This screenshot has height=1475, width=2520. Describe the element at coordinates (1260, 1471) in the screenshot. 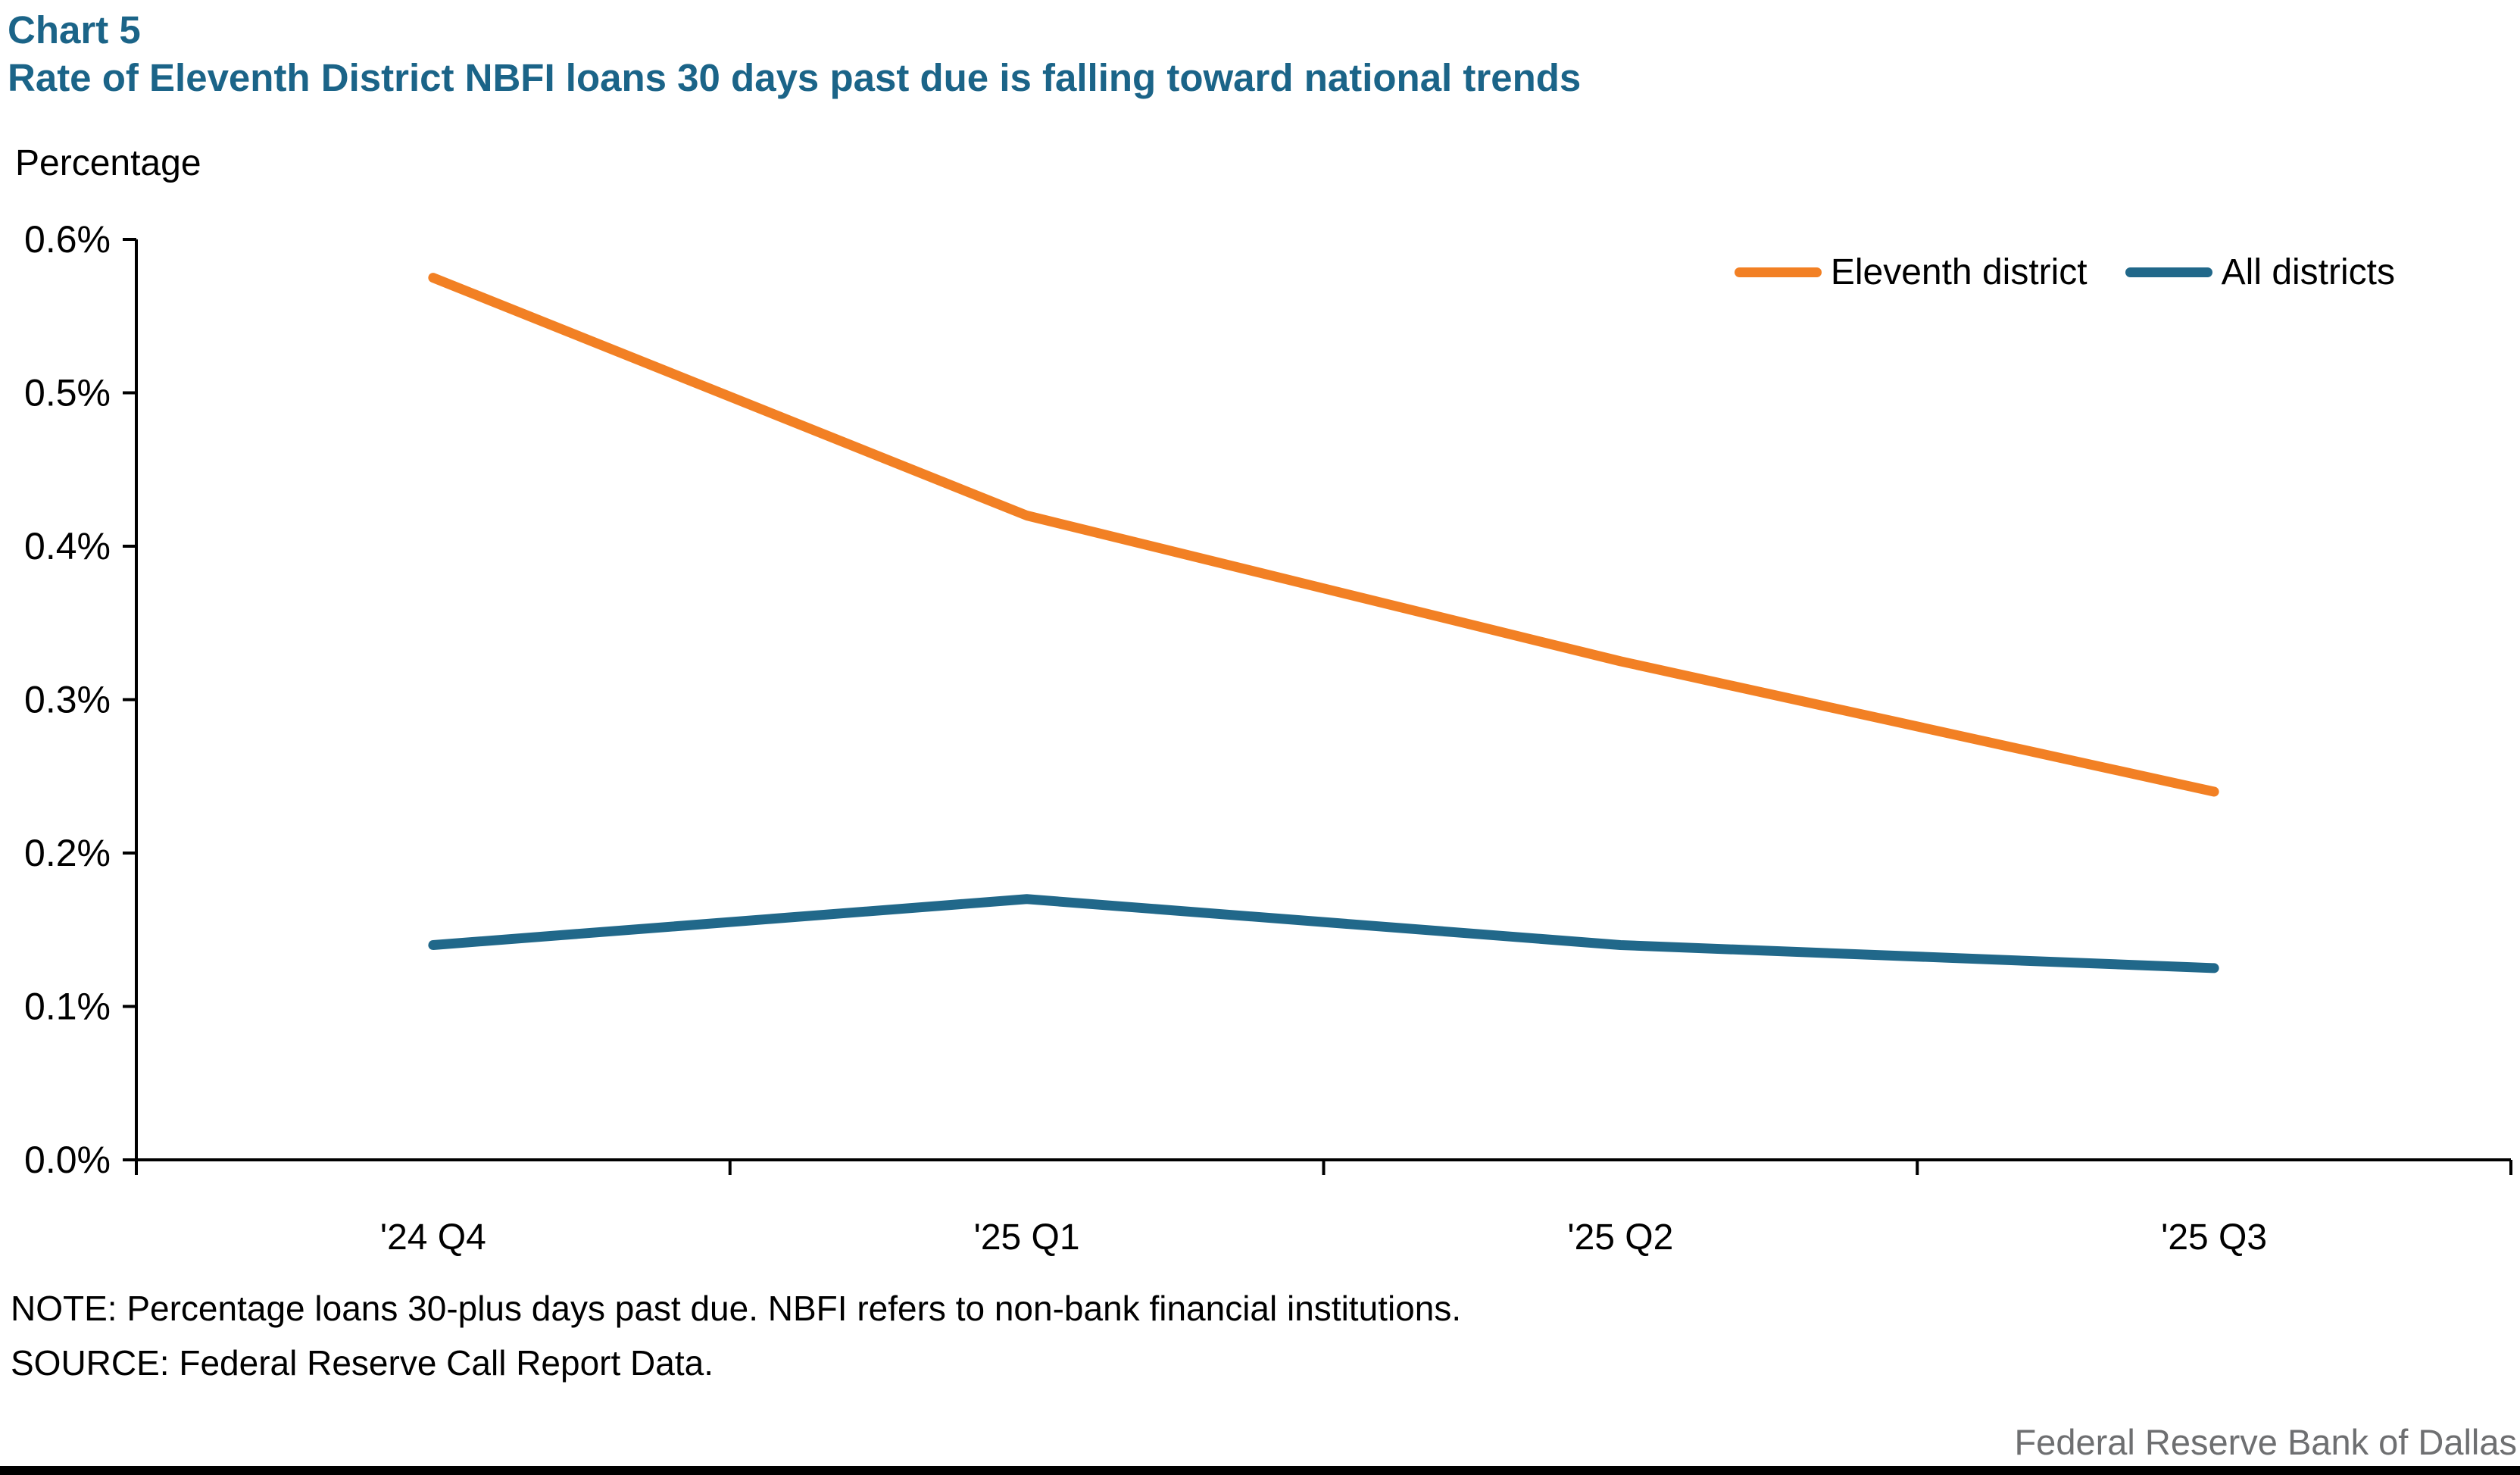

I see `footer-bar` at that location.